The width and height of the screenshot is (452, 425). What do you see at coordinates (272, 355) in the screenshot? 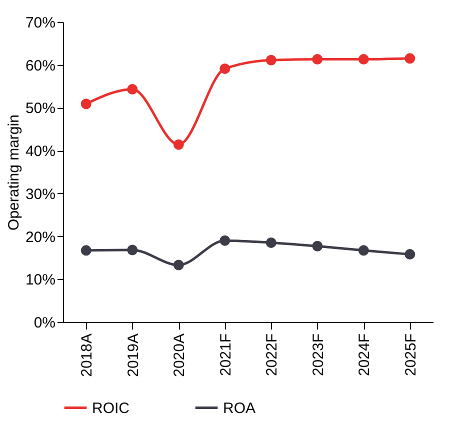
I see `x-tick-label: 2022F` at bounding box center [272, 355].